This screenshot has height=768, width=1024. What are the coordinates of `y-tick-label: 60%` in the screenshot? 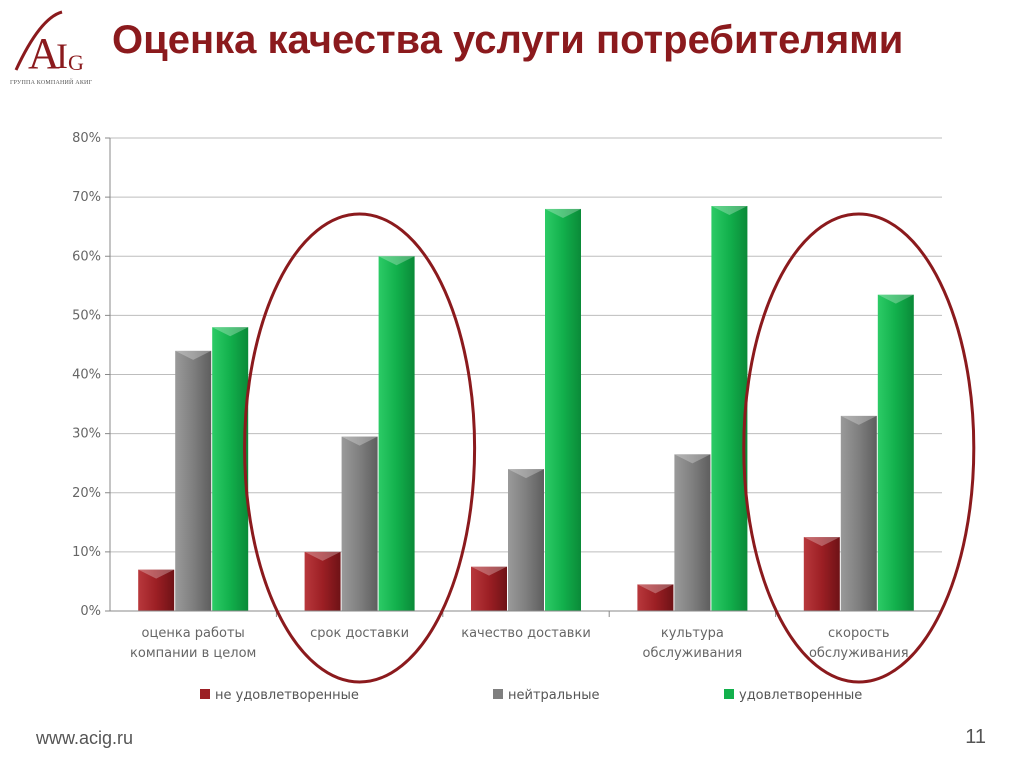 It's located at (86, 256).